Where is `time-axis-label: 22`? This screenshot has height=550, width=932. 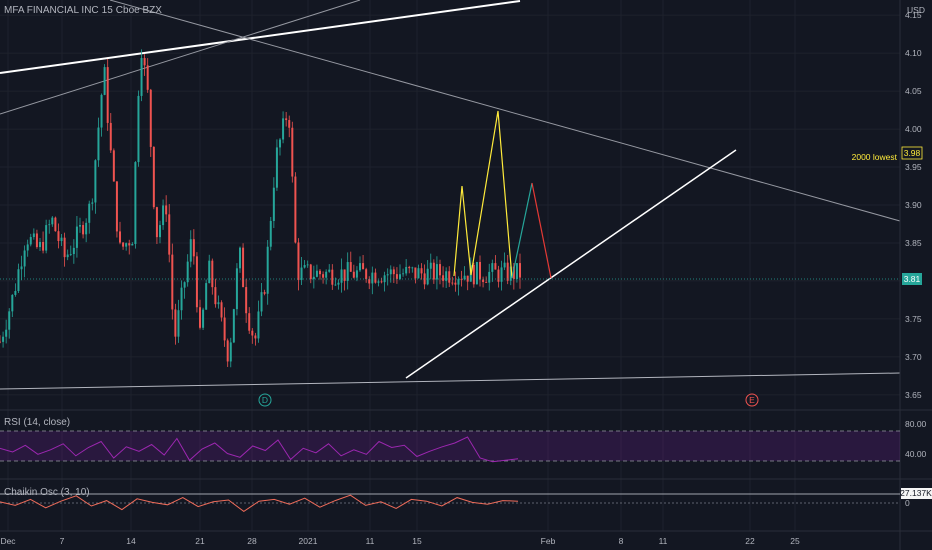
time-axis-label: 22 is located at coordinates (750, 541).